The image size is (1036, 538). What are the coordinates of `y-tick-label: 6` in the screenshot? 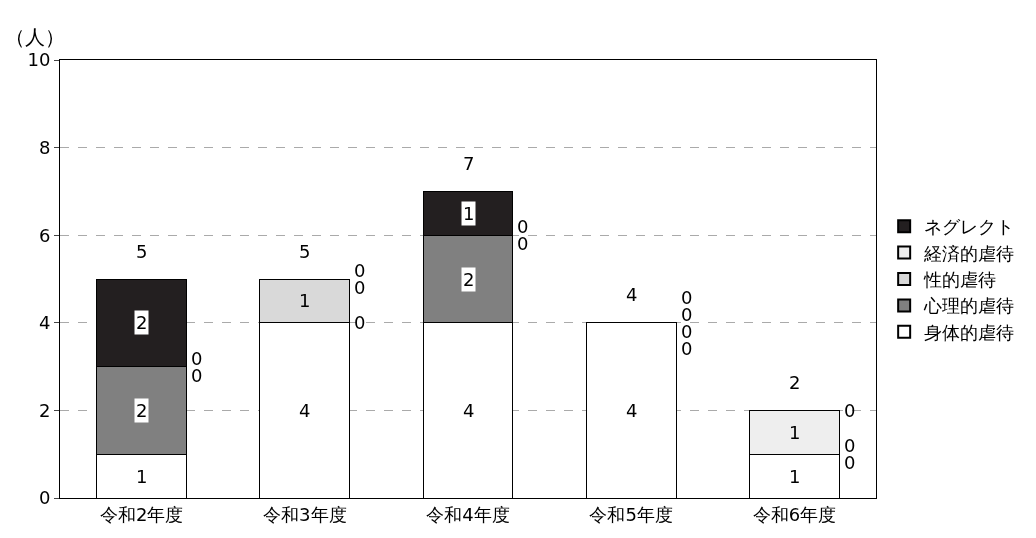 It's located at (44, 235).